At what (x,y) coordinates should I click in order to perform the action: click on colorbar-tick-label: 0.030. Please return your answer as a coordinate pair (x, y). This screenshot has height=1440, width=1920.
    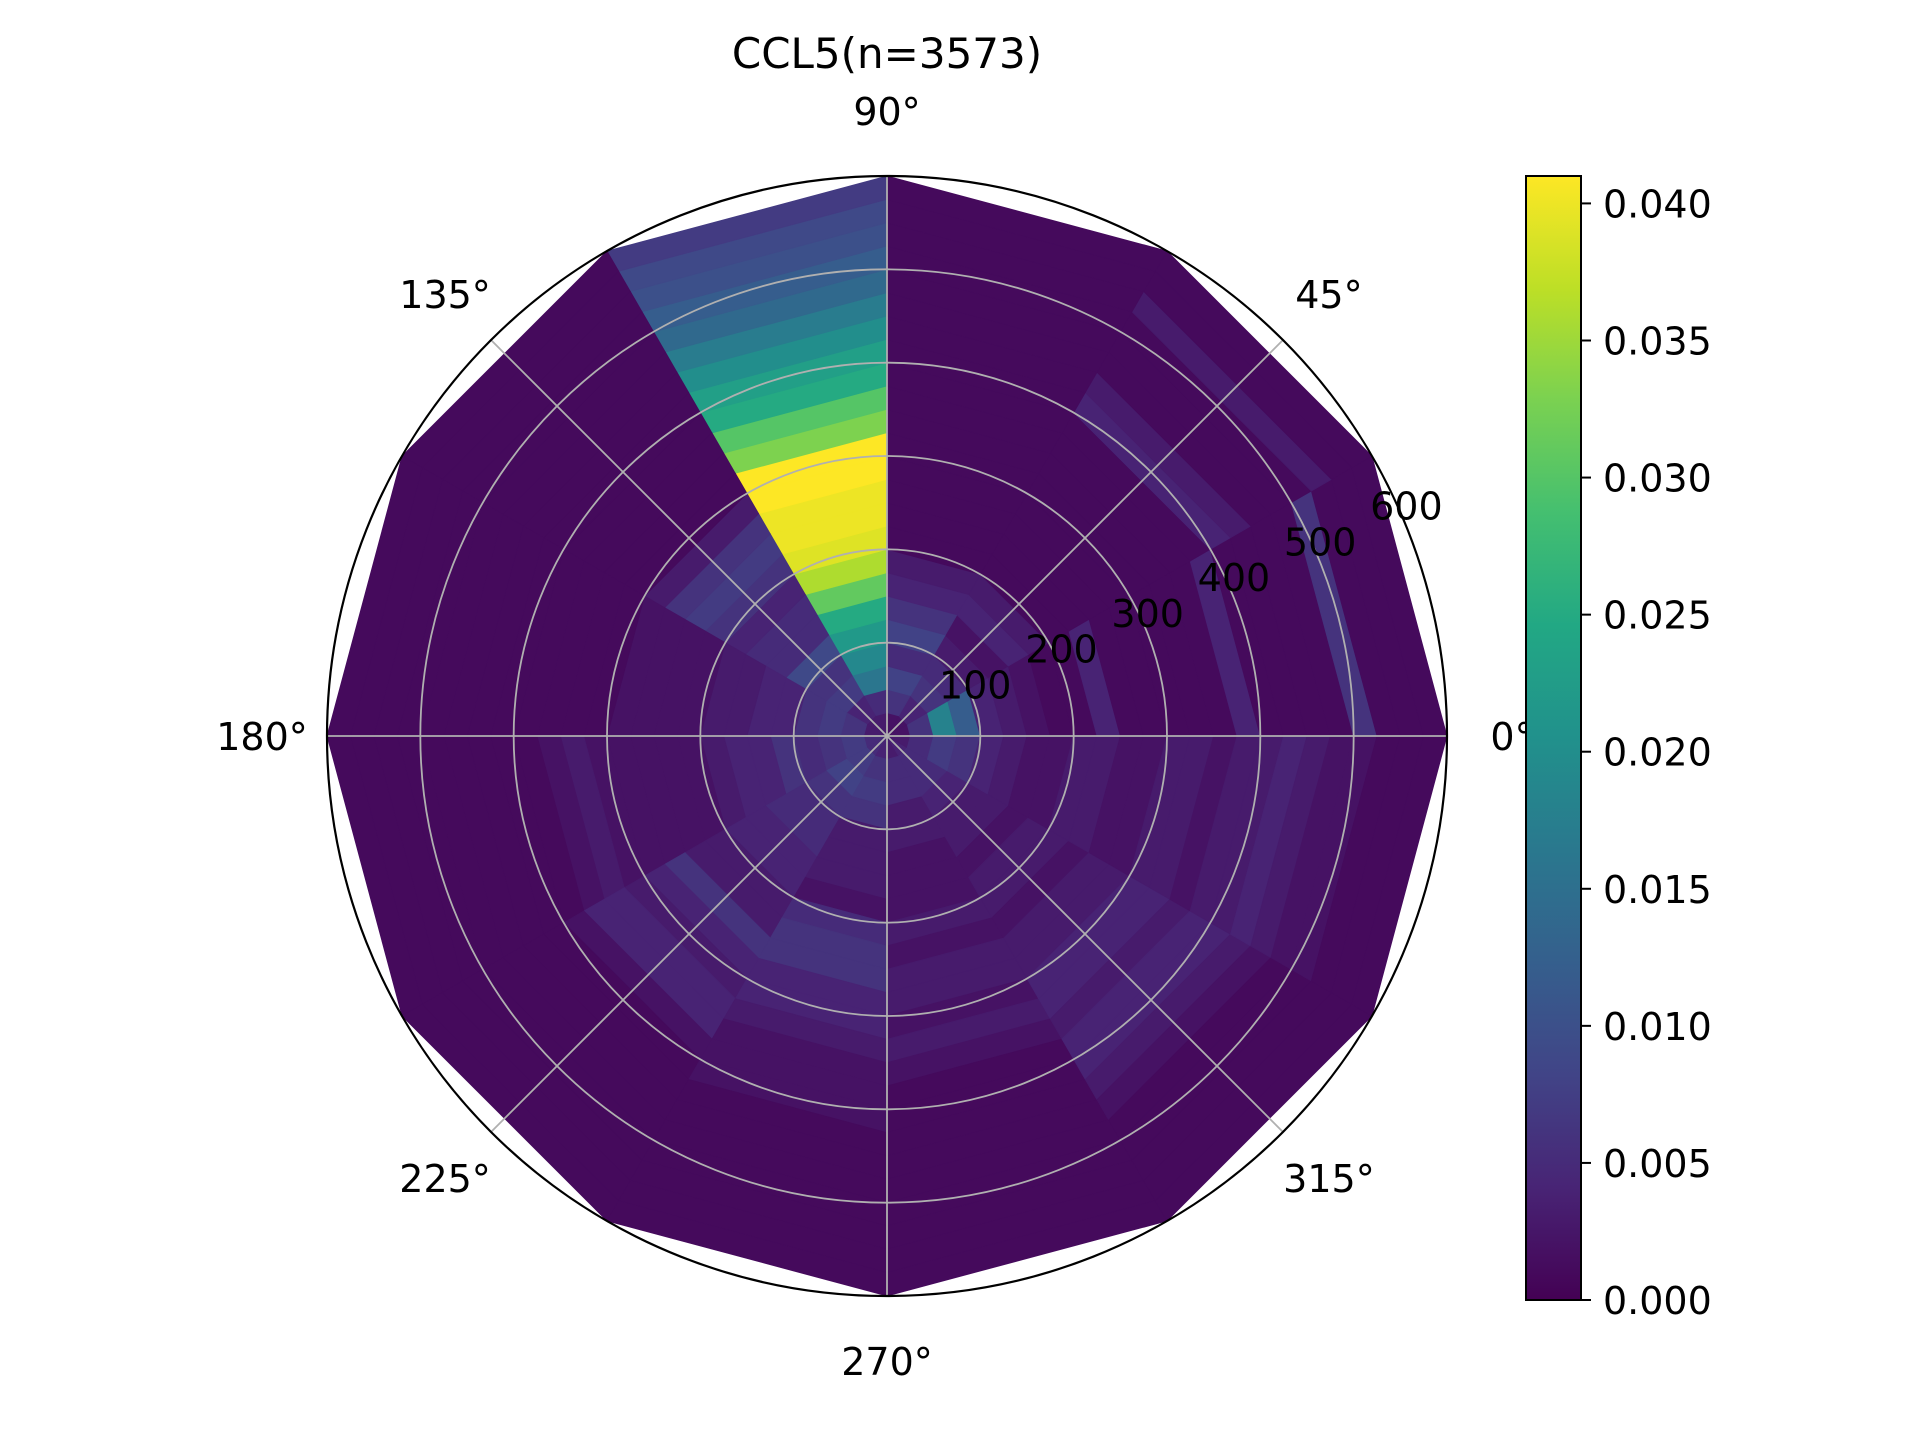
    Looking at the image, I should click on (1657, 479).